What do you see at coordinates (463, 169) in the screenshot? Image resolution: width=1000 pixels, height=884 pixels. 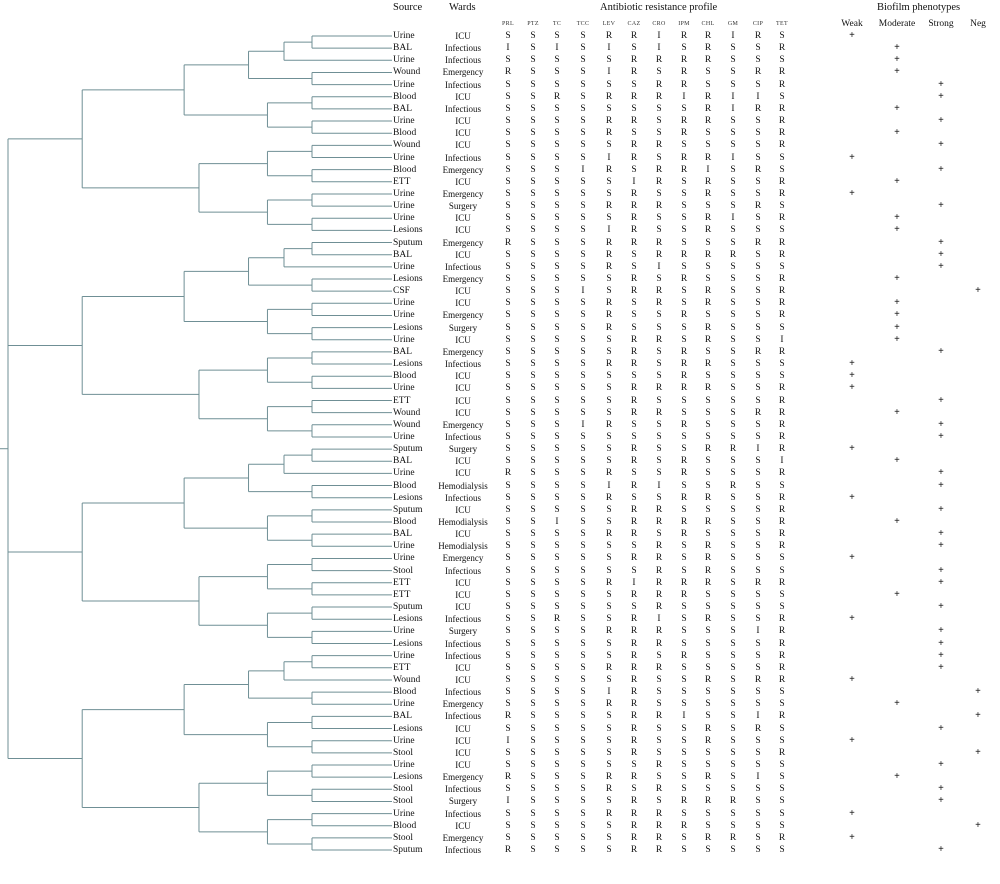 I see `ward-cell: Emergency` at bounding box center [463, 169].